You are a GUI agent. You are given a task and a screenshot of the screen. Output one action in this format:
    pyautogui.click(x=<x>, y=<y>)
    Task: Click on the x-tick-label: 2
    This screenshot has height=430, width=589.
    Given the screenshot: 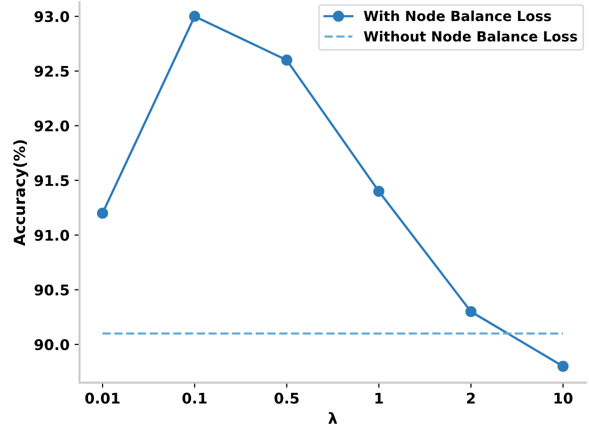 What is the action you would take?
    pyautogui.click(x=471, y=398)
    